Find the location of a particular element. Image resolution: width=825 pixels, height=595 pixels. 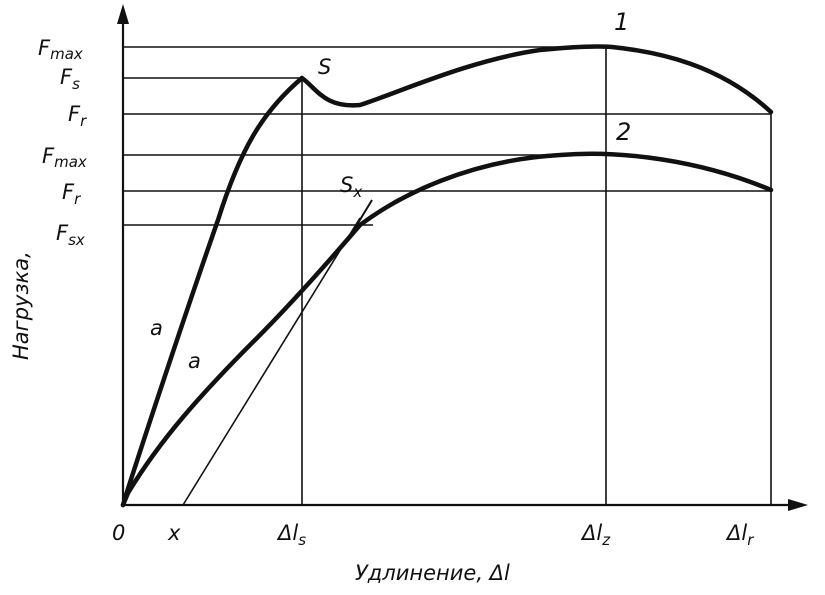

label-fmax-1: Fmax is located at coordinates (60, 49).